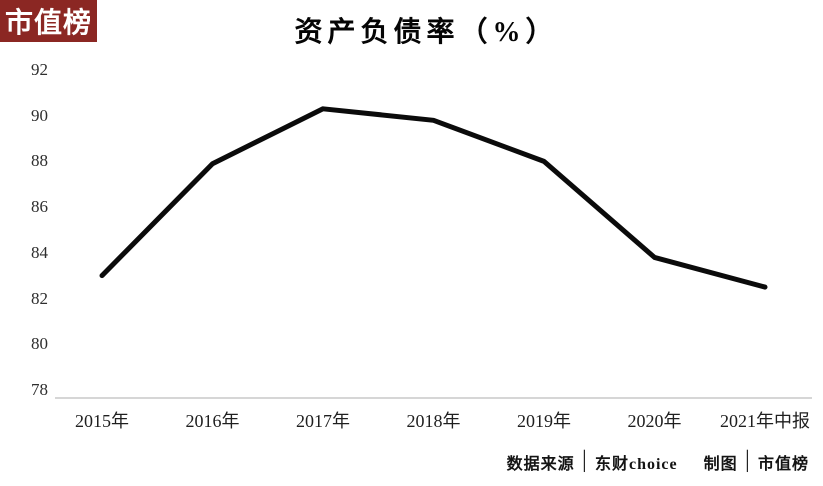 Image resolution: width=823 pixels, height=486 pixels. What do you see at coordinates (39, 207) in the screenshot?
I see `y-tick-label: 86` at bounding box center [39, 207].